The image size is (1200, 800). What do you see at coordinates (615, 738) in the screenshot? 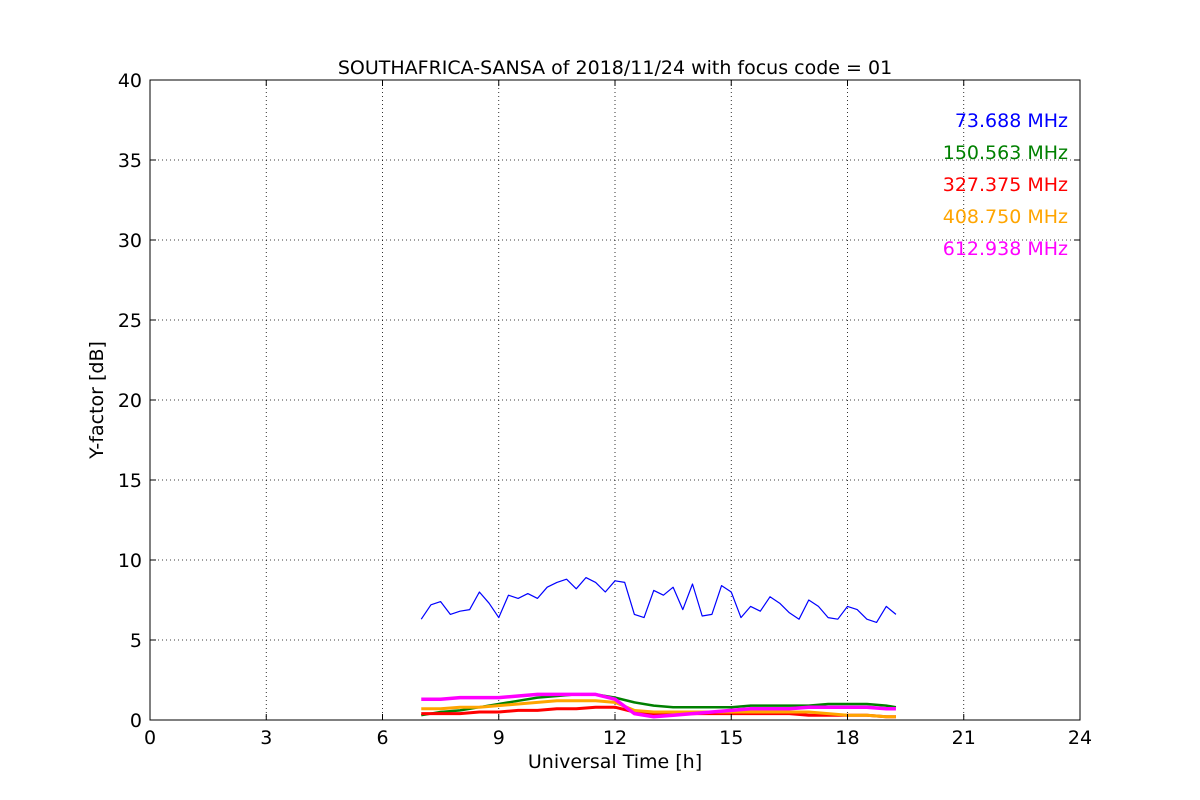
I see `x-tick-label: 12` at bounding box center [615, 738].